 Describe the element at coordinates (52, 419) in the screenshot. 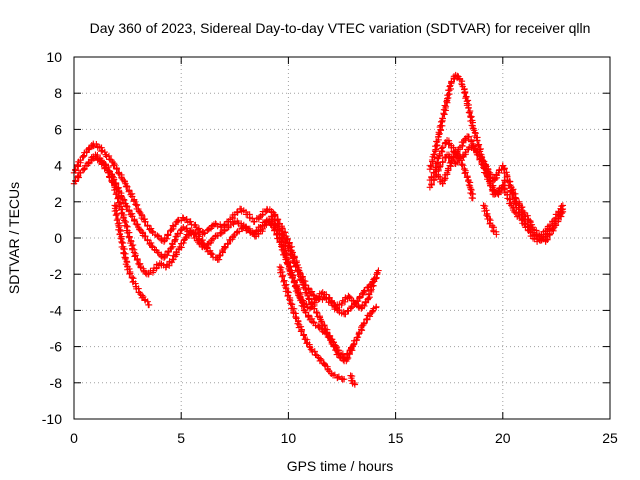

I see `y-tick-label: -10` at that location.